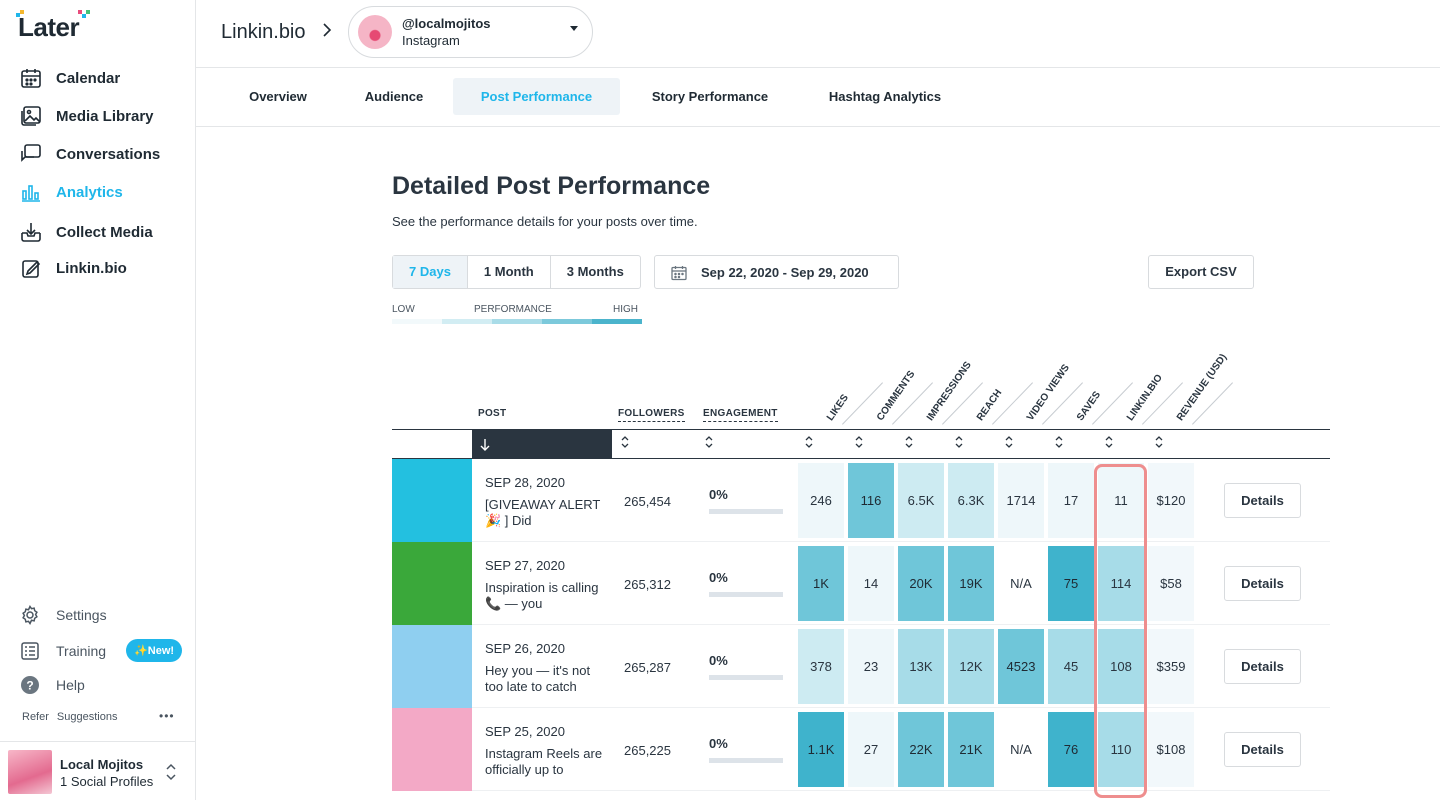  I want to click on sidebar-item-collect-media: Collect Media, so click(86, 232).